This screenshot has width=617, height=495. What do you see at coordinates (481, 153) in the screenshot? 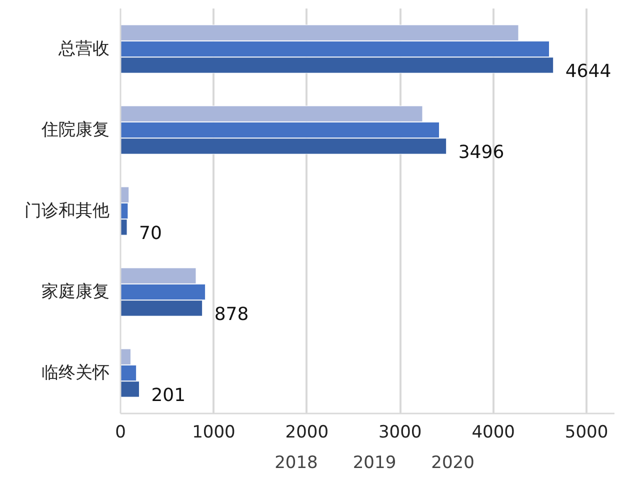
I see `data-label: 3496` at bounding box center [481, 153].